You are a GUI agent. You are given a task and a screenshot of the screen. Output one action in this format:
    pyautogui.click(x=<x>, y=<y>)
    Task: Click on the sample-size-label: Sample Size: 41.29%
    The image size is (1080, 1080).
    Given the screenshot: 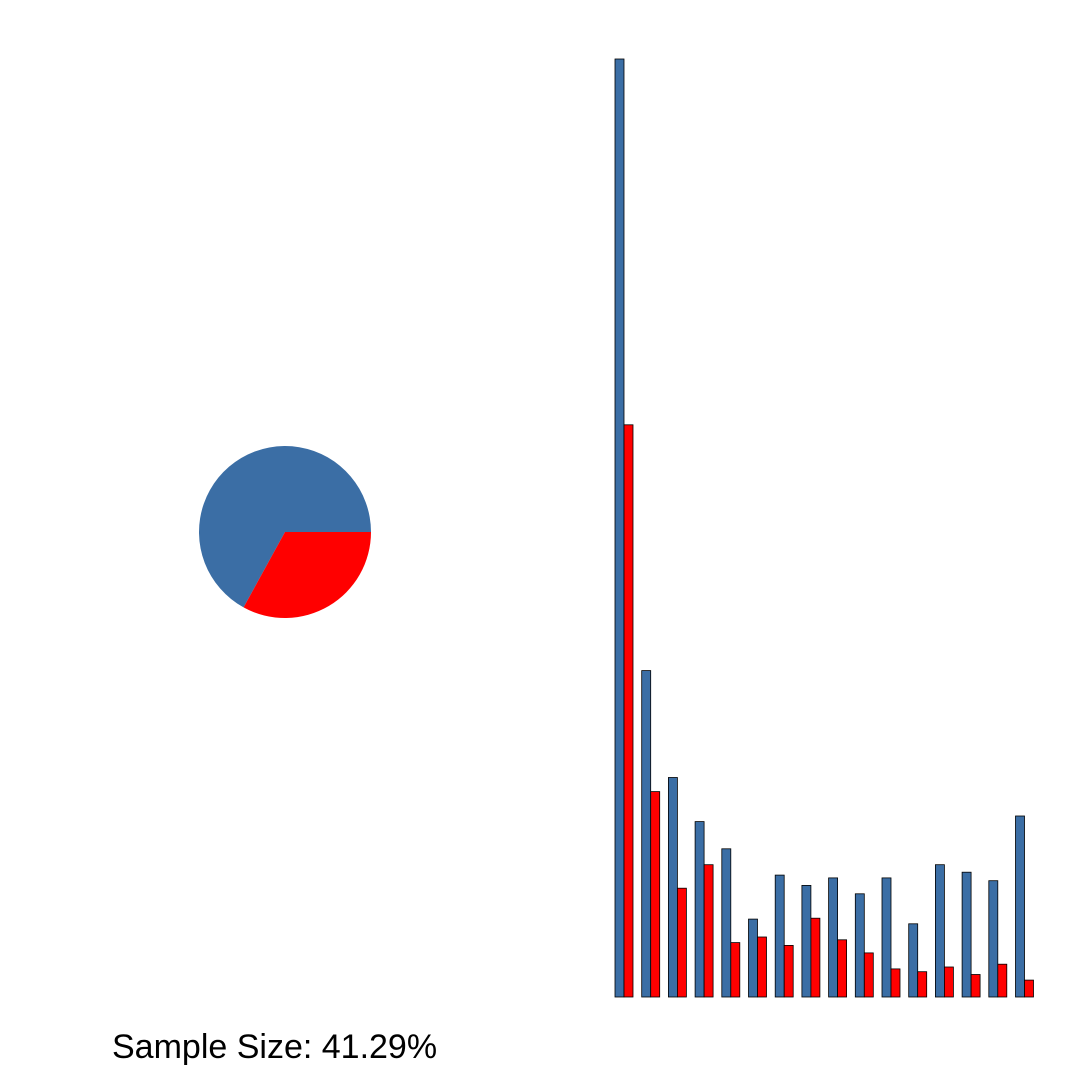 What is the action you would take?
    pyautogui.click(x=275, y=1047)
    